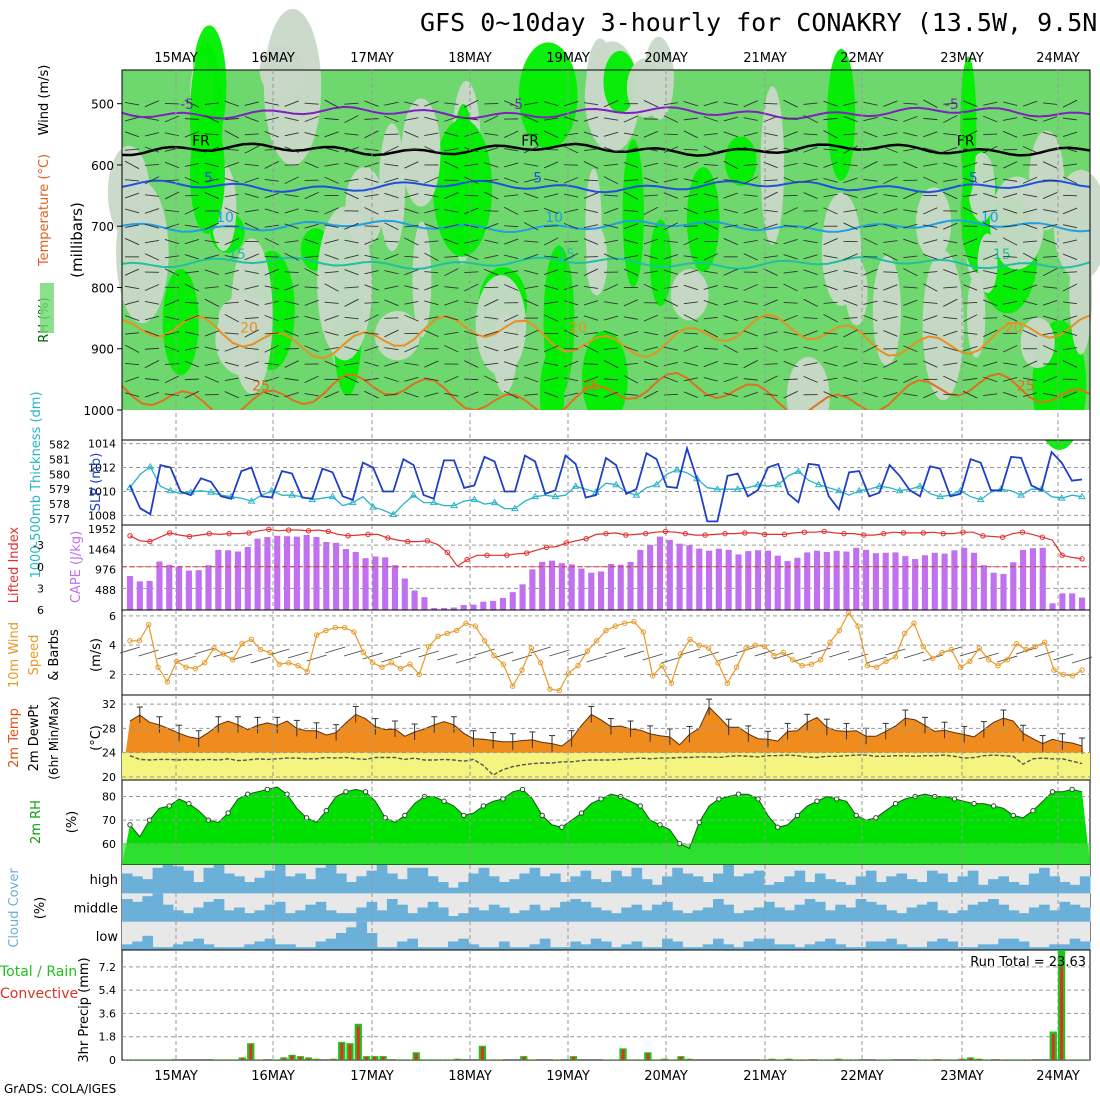  Describe the element at coordinates (458, 1059) in the screenshot. I see `precip-conv-bar` at that location.